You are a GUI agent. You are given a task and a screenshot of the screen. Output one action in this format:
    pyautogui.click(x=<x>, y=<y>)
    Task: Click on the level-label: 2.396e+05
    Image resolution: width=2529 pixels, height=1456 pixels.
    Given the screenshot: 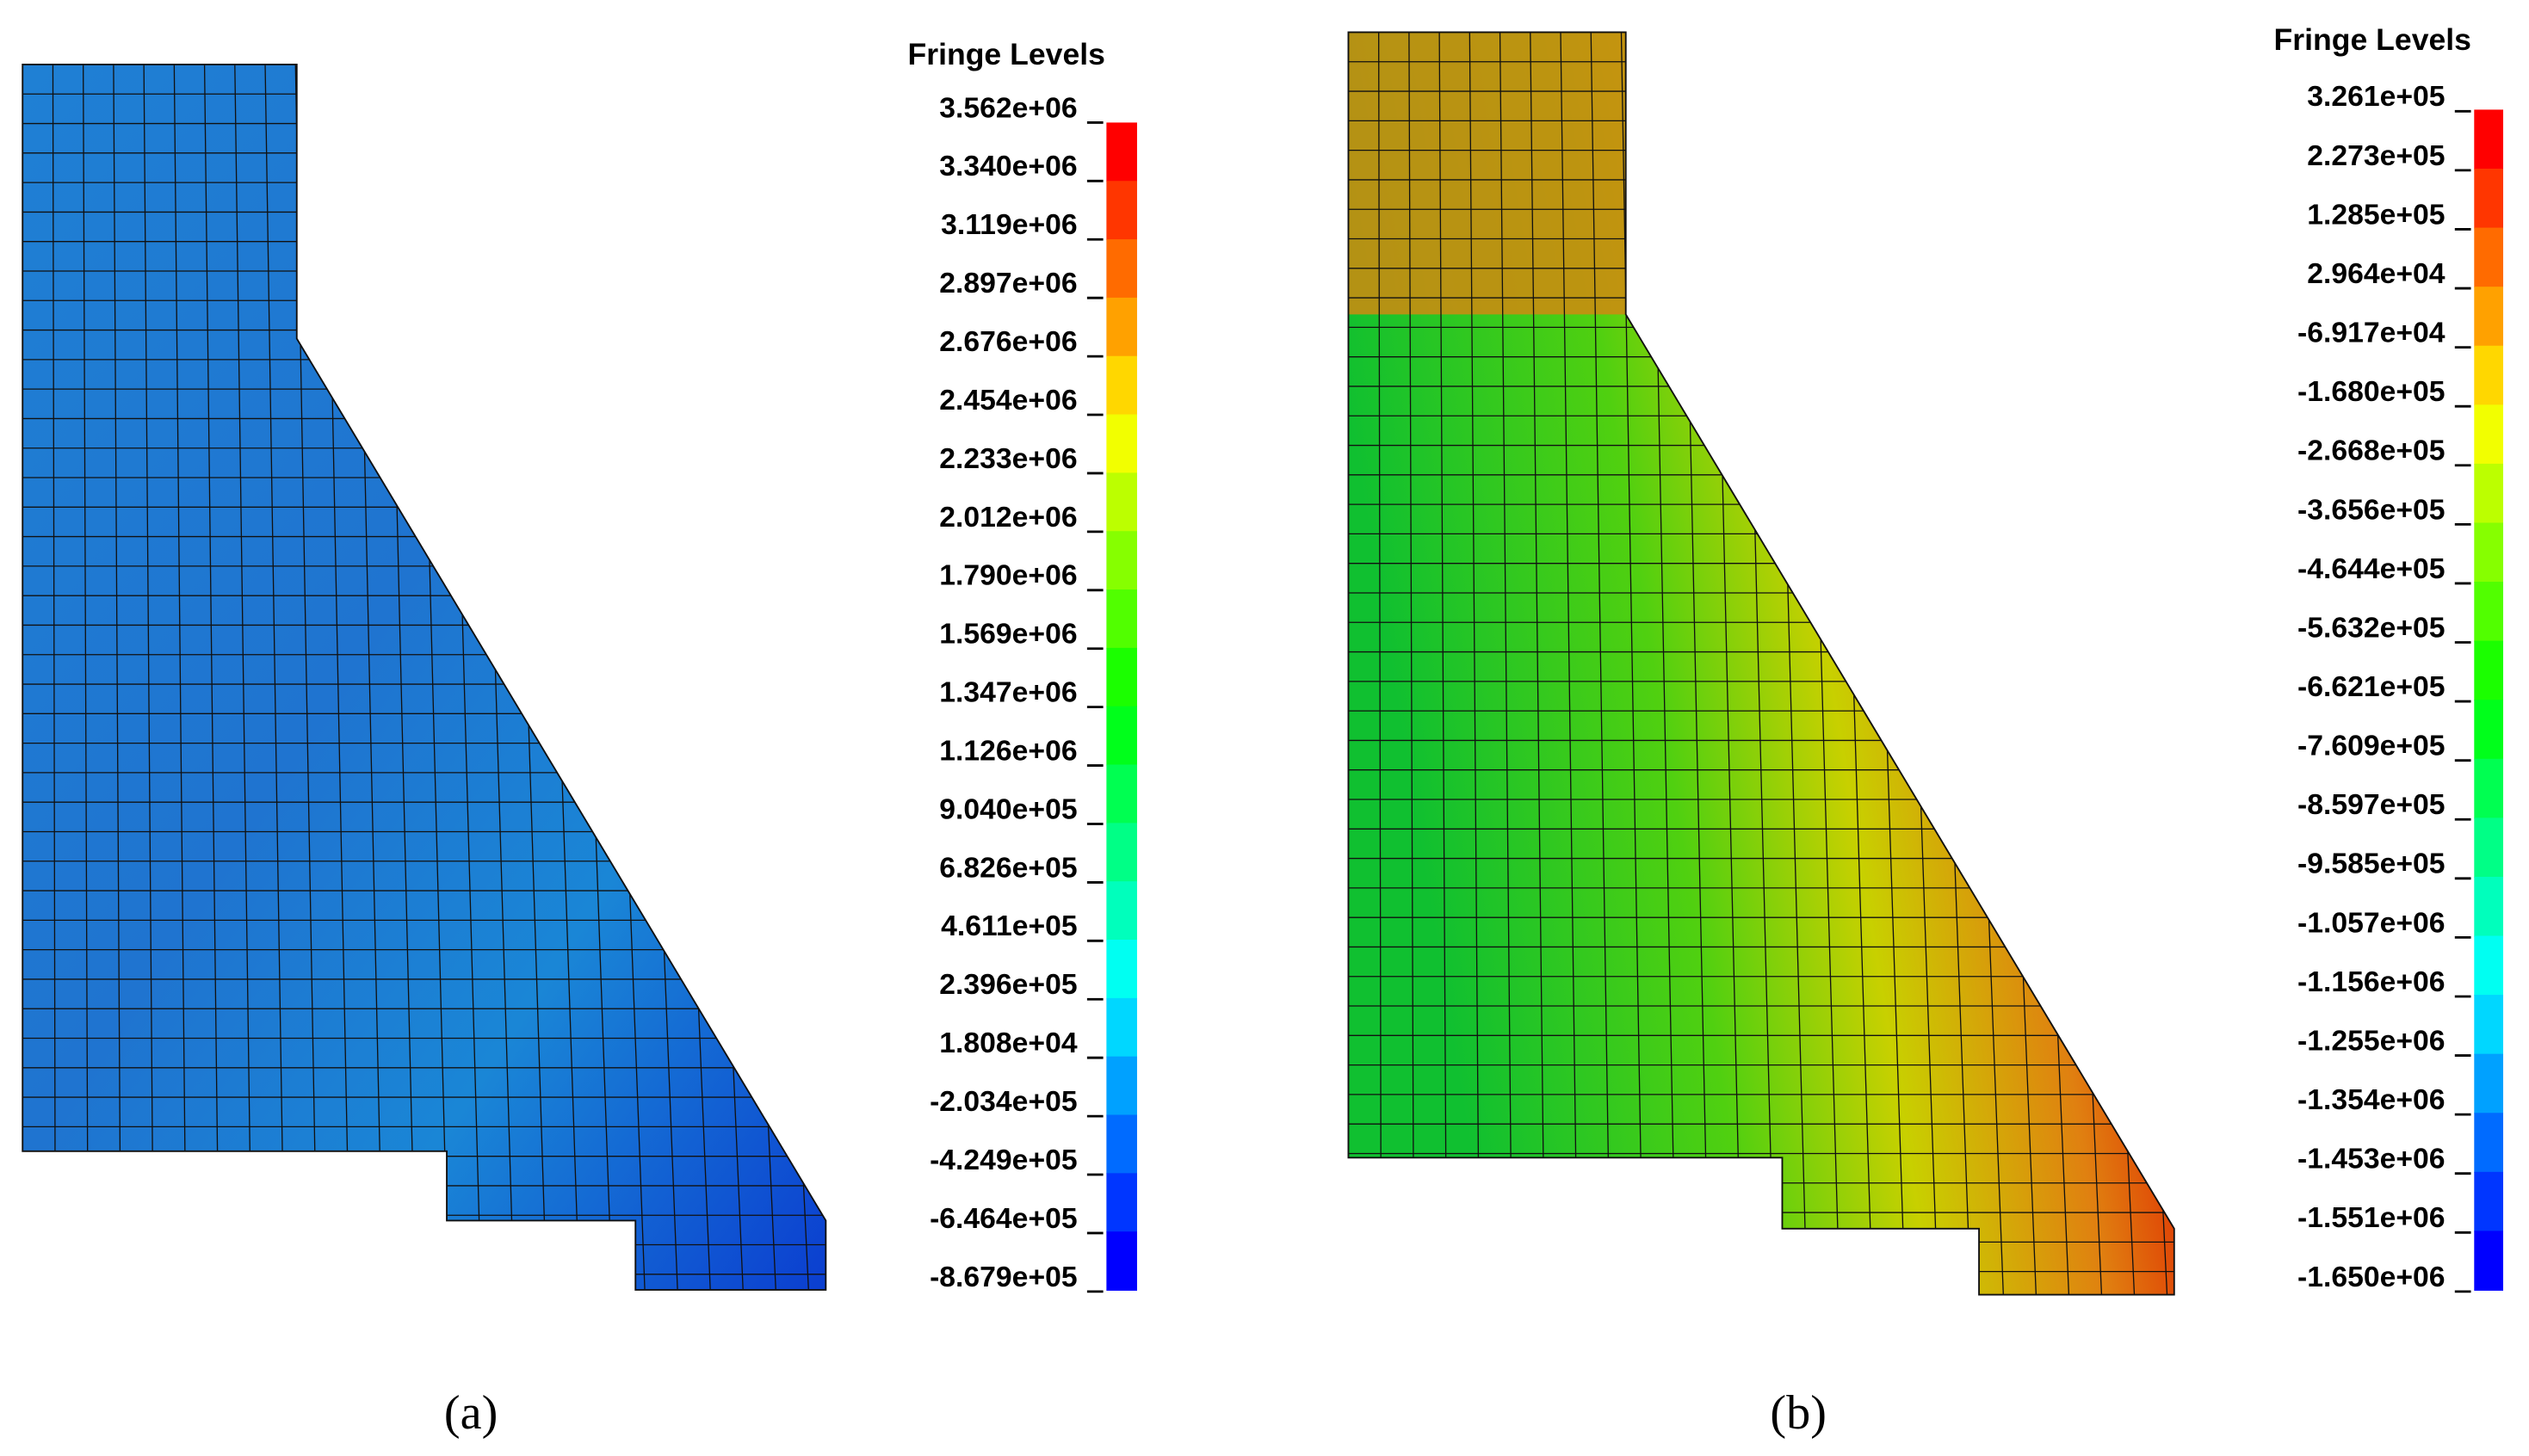 What is the action you would take?
    pyautogui.click(x=1008, y=984)
    